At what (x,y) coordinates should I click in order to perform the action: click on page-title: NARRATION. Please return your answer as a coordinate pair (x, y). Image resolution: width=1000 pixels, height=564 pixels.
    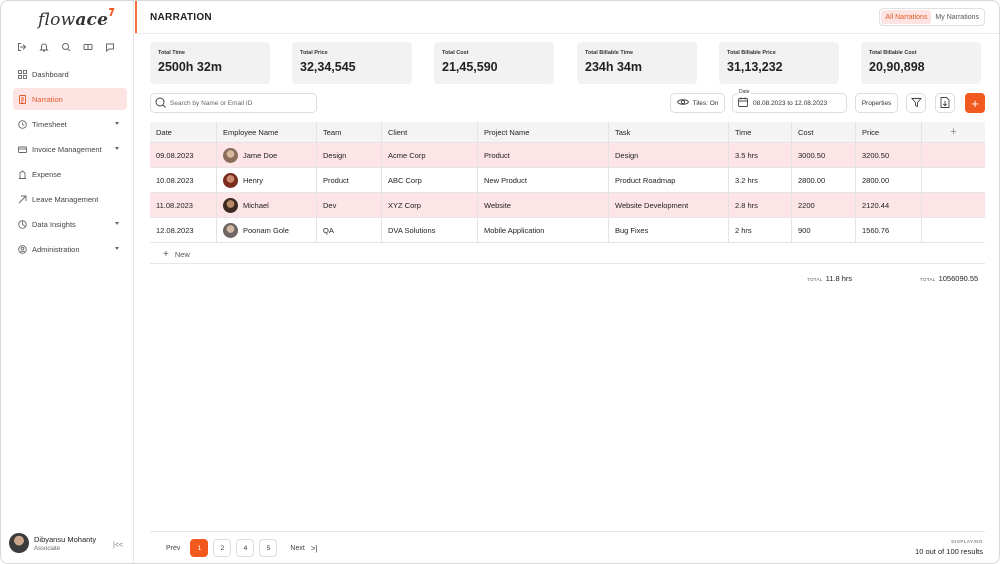
    Looking at the image, I should click on (181, 17).